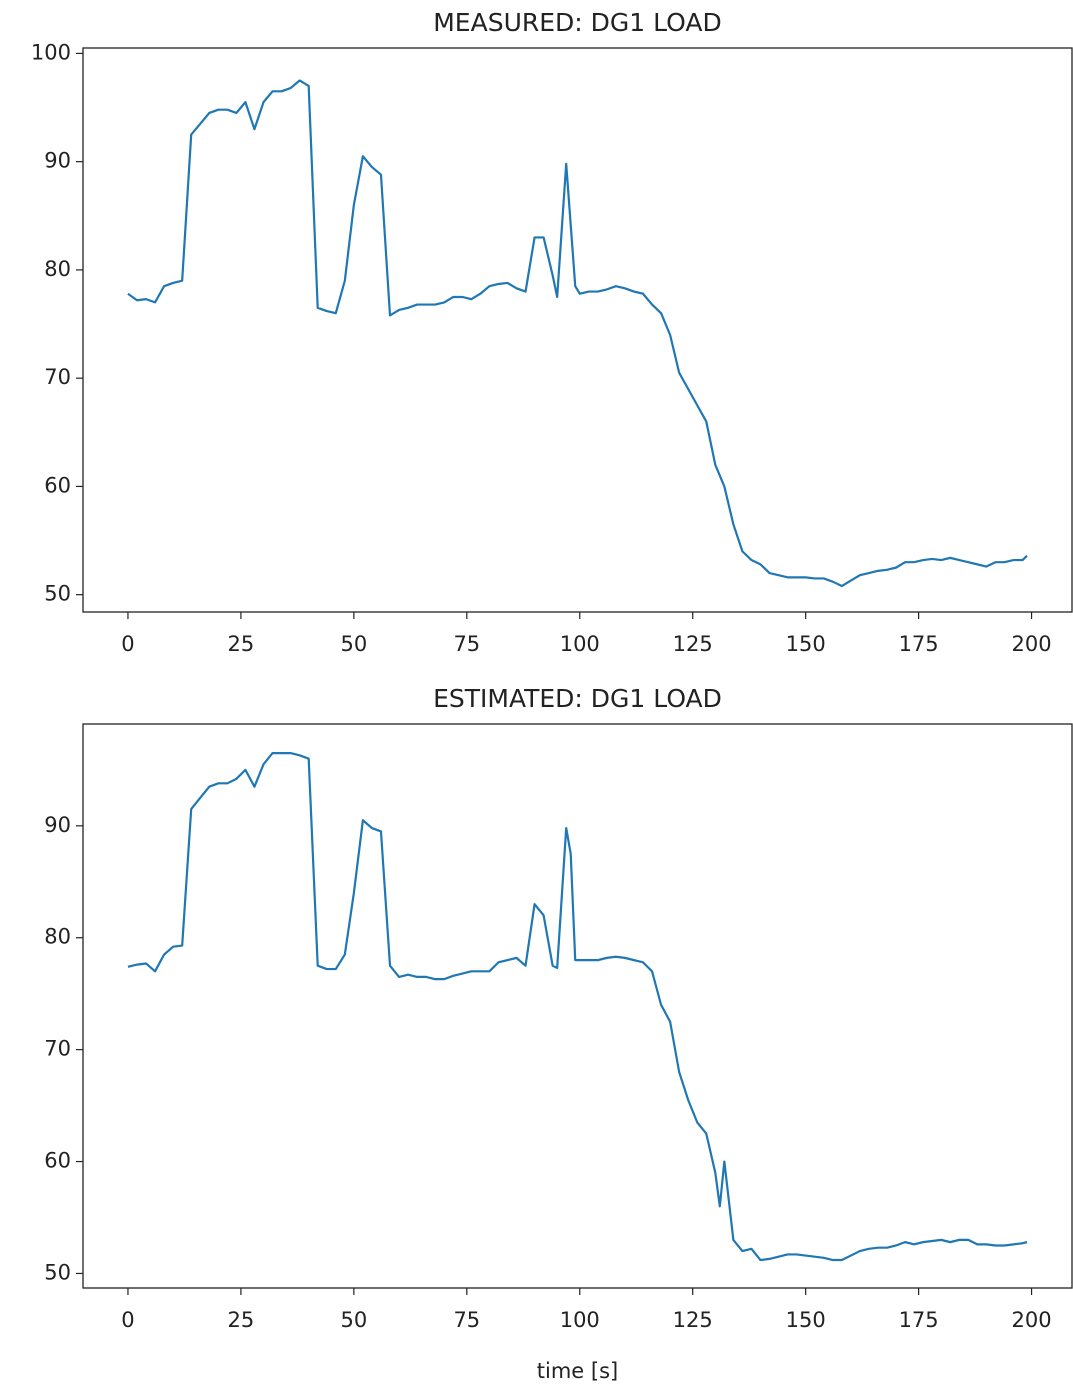  What do you see at coordinates (577, 1371) in the screenshot?
I see `x-axis-label: time [s]` at bounding box center [577, 1371].